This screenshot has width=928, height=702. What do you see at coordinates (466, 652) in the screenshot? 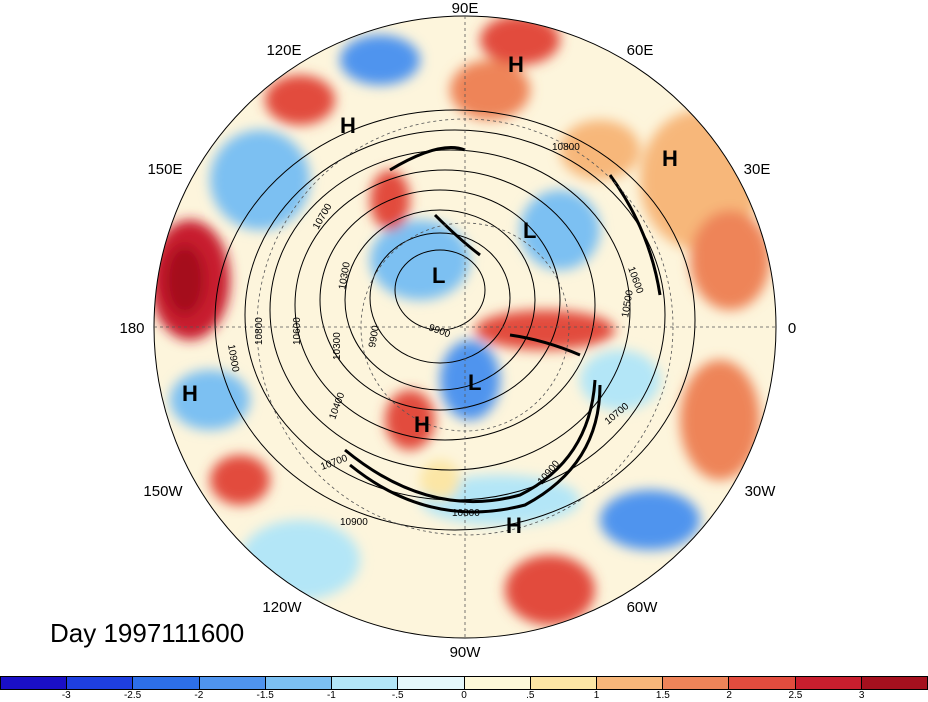
I see `lon-90w: 90W` at bounding box center [466, 652].